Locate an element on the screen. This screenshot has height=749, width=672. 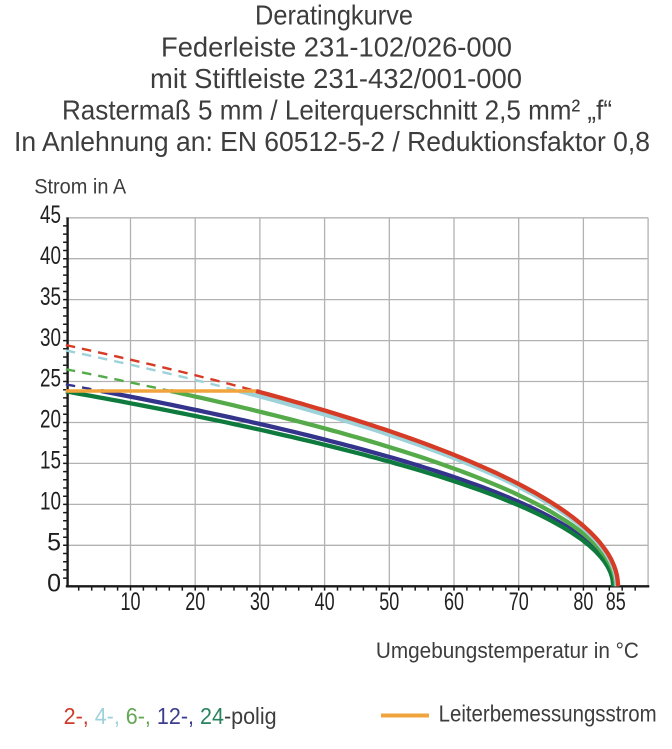
svg-text: 0 is located at coordinates (54, 584).